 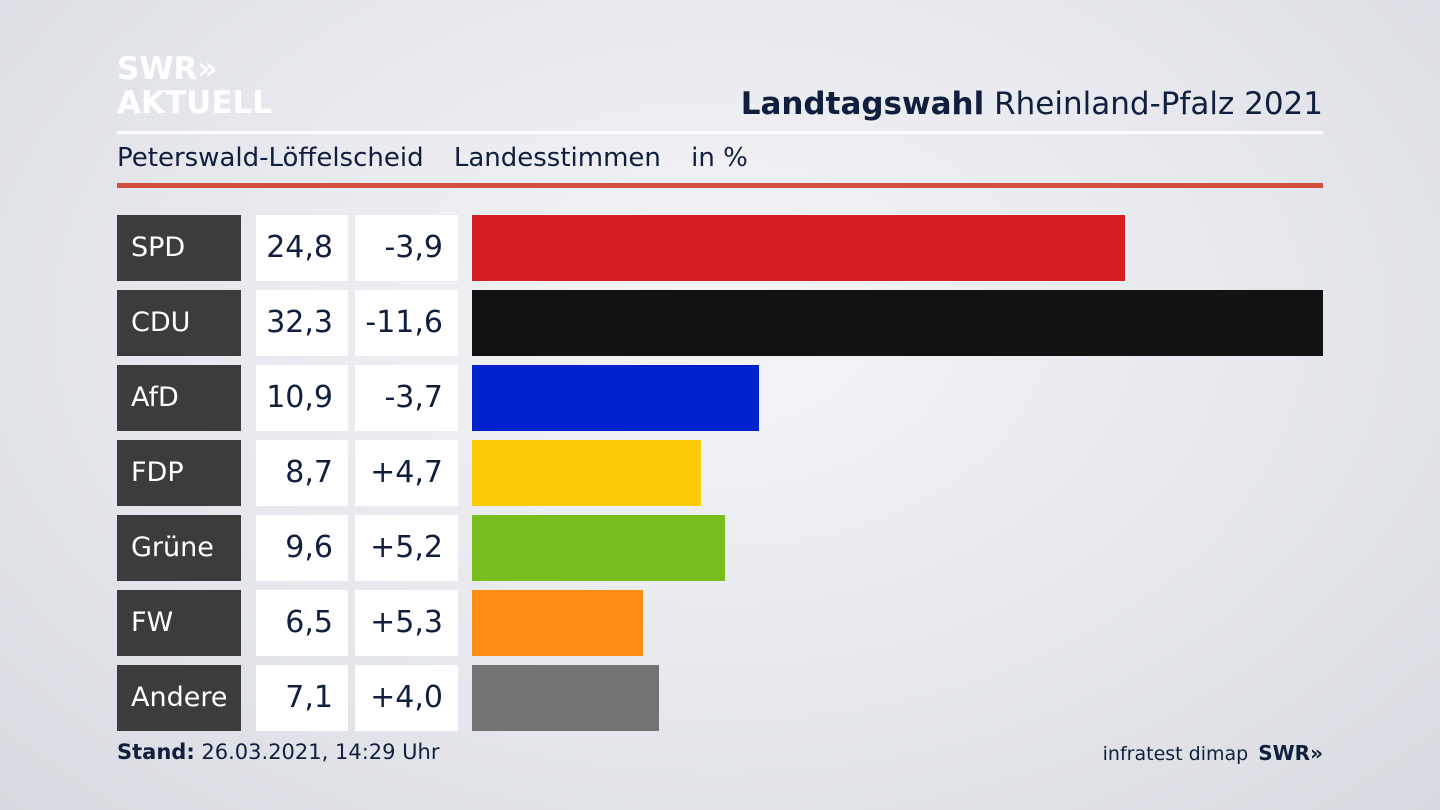 What do you see at coordinates (406, 623) in the screenshot?
I see `change-label: +5,3` at bounding box center [406, 623].